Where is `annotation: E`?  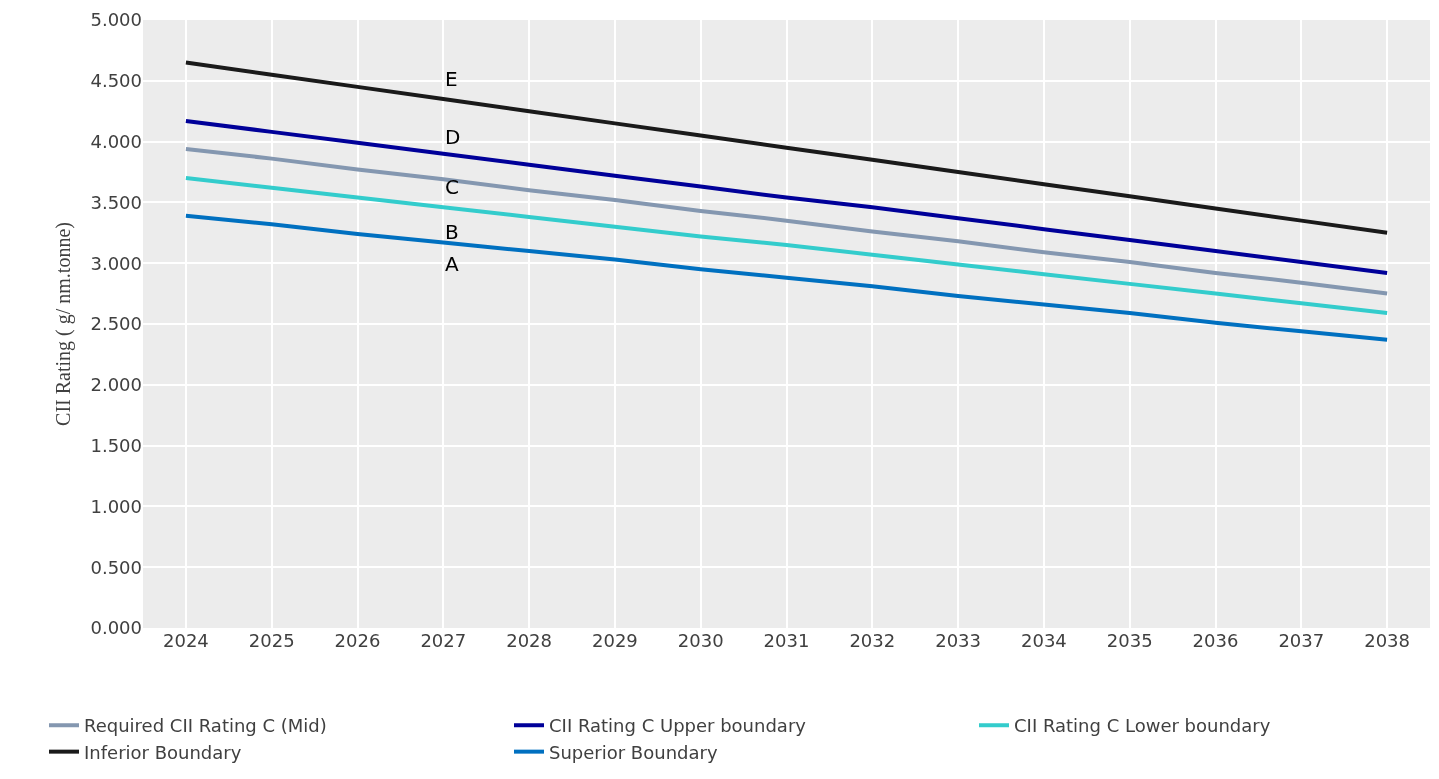
annotation: E is located at coordinates (451, 79).